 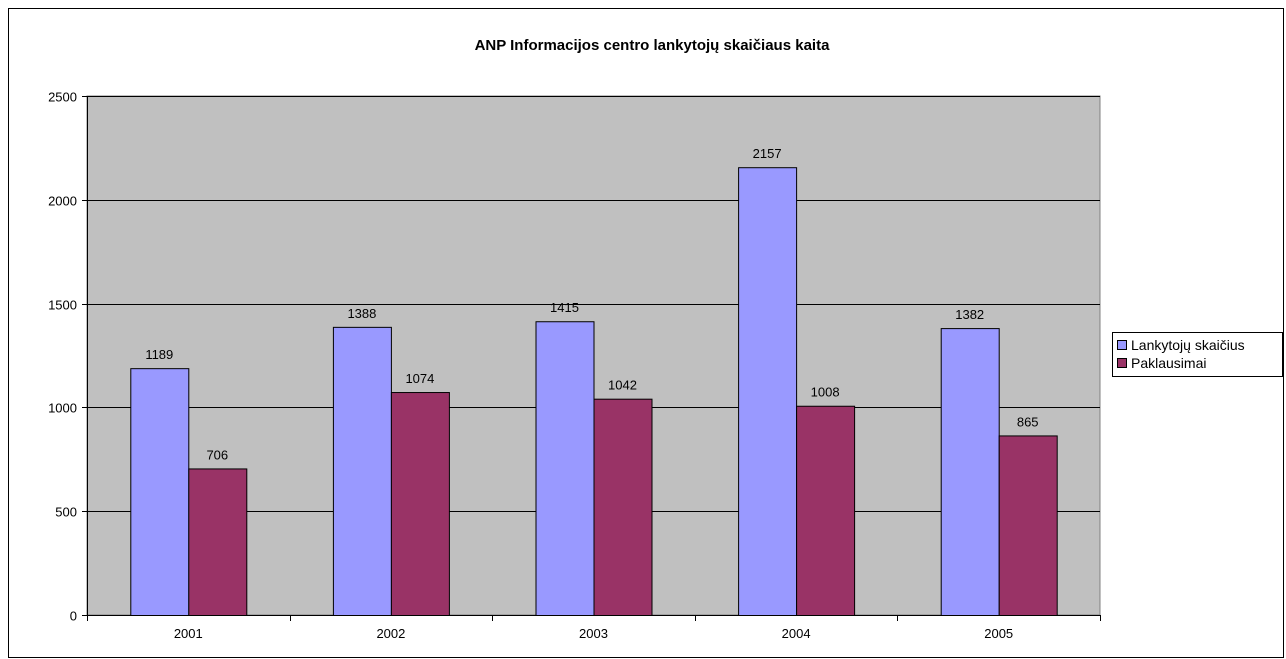 I want to click on y-tick-label: 1000, so click(x=62, y=408).